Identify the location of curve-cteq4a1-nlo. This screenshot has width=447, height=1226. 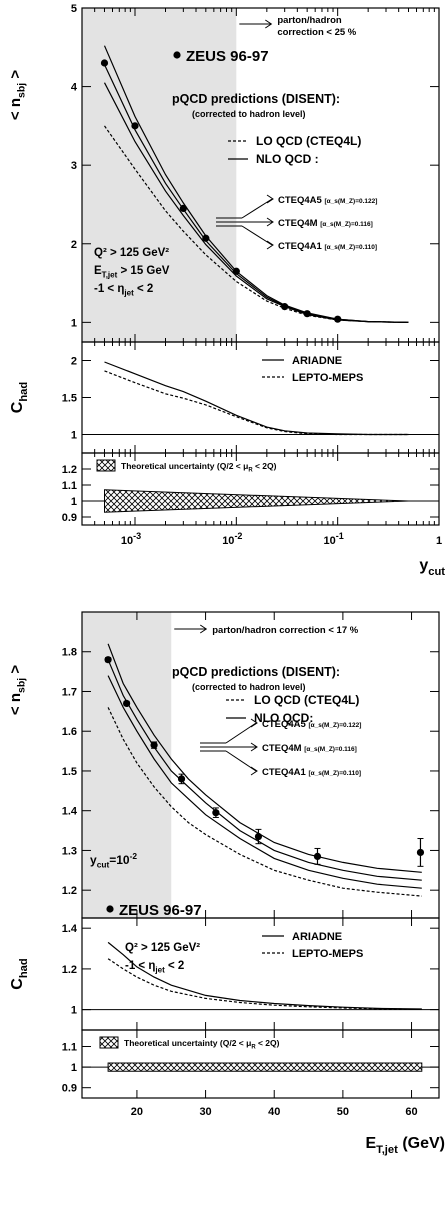
(264, 782).